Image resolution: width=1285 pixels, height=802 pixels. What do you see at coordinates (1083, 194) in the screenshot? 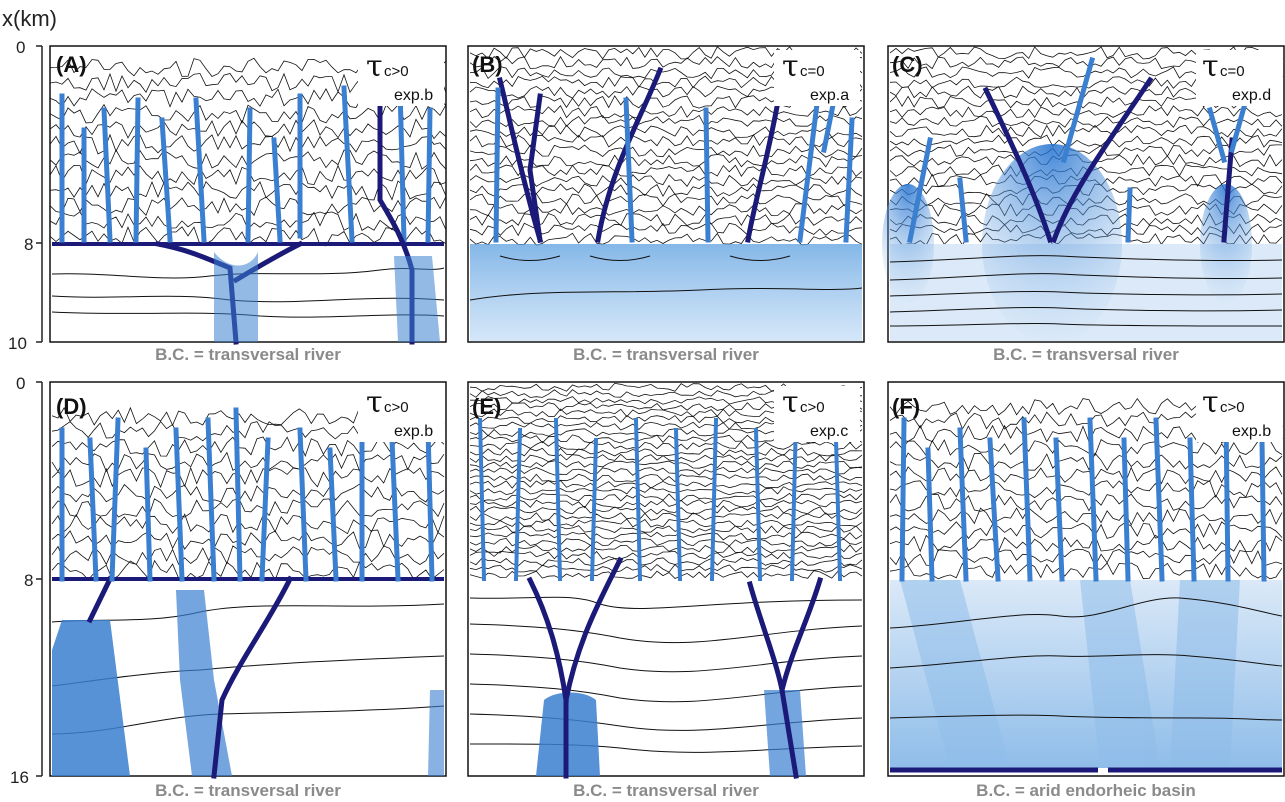
I see `panel-c: (C) τ c=0 exp.d` at bounding box center [1083, 194].